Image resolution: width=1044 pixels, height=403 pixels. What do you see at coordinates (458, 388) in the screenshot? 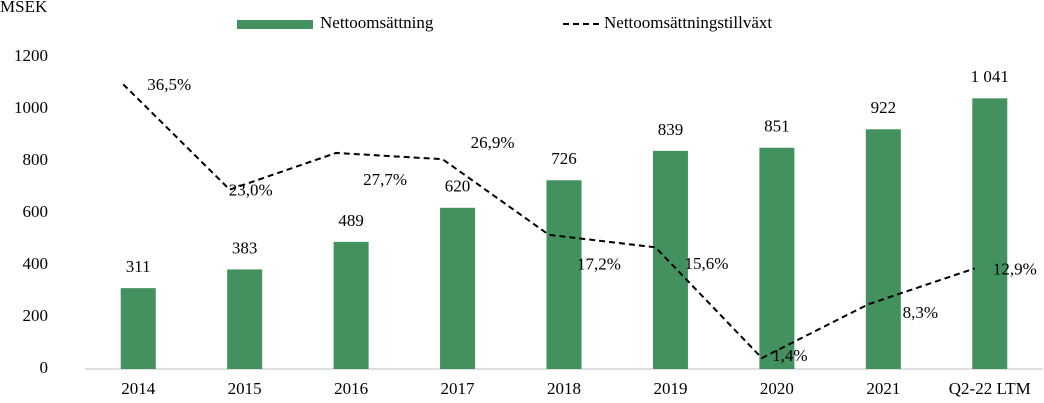
I see `x-tick-label: 2017` at bounding box center [458, 388].